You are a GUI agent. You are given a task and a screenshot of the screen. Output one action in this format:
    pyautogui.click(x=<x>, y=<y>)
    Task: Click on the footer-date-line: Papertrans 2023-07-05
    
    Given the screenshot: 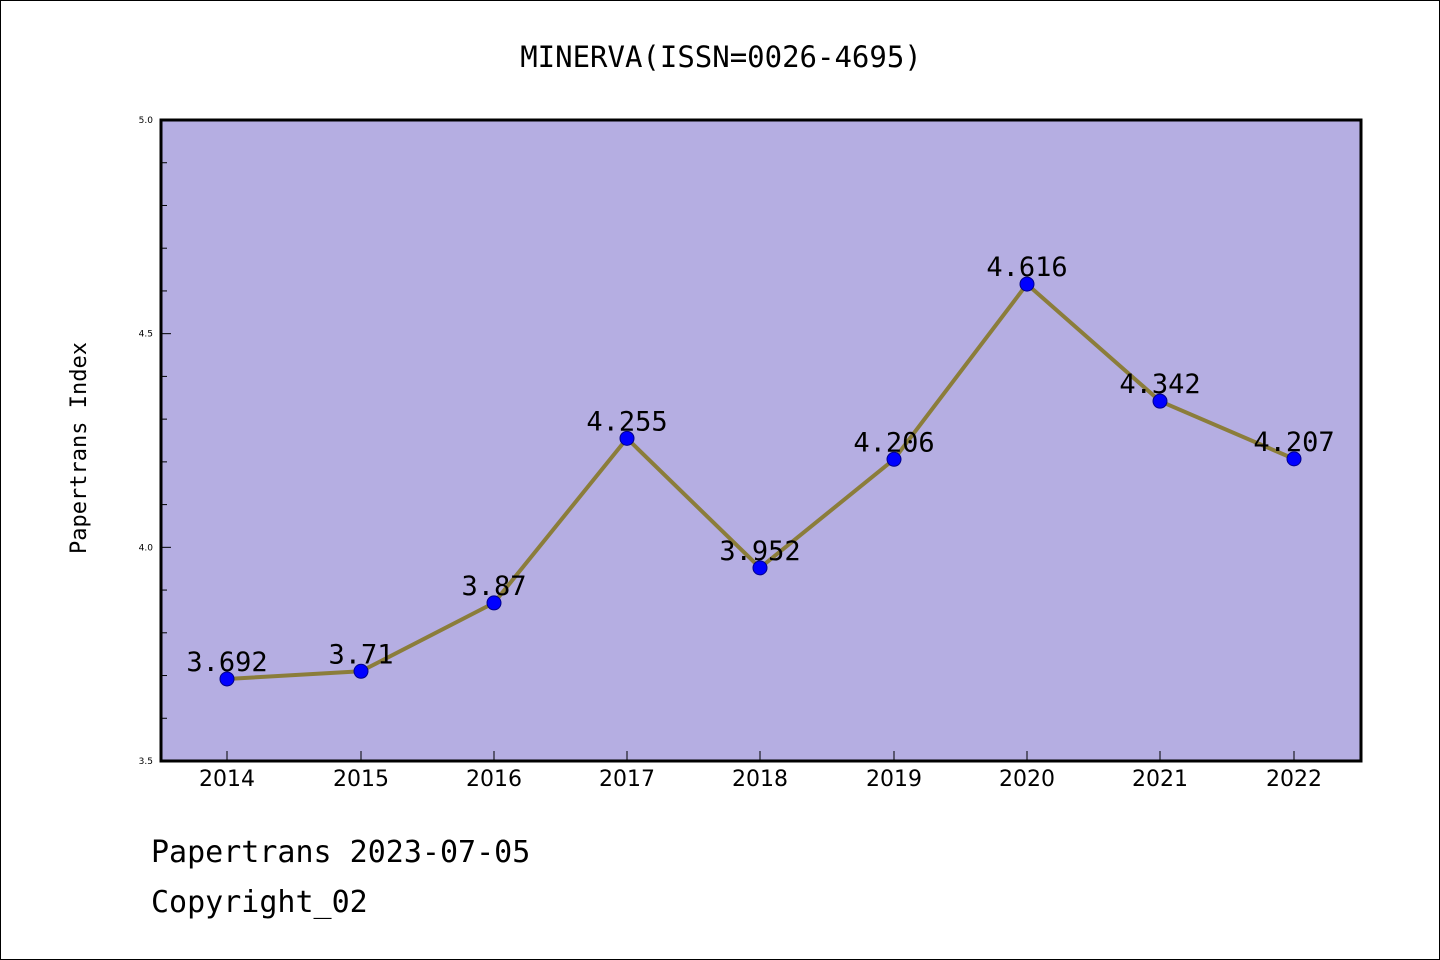 What is the action you would take?
    pyautogui.click(x=341, y=852)
    